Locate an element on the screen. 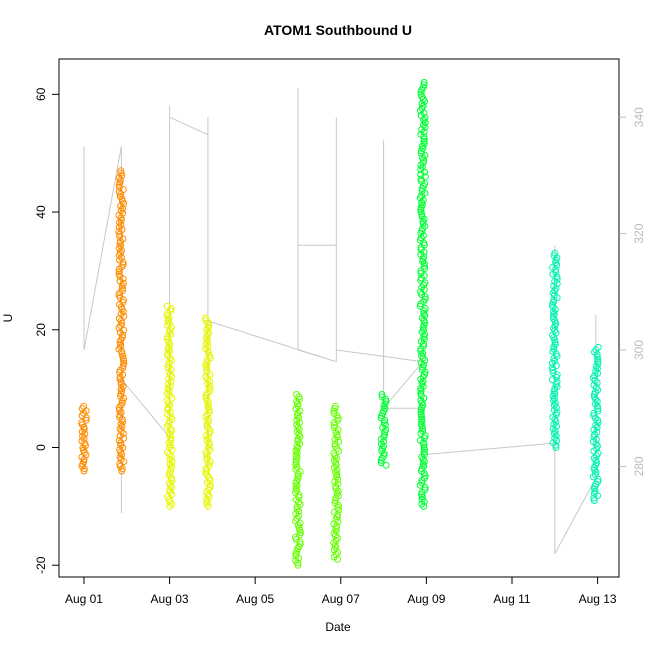  y-tick-label: -20 is located at coordinates (41, 565).